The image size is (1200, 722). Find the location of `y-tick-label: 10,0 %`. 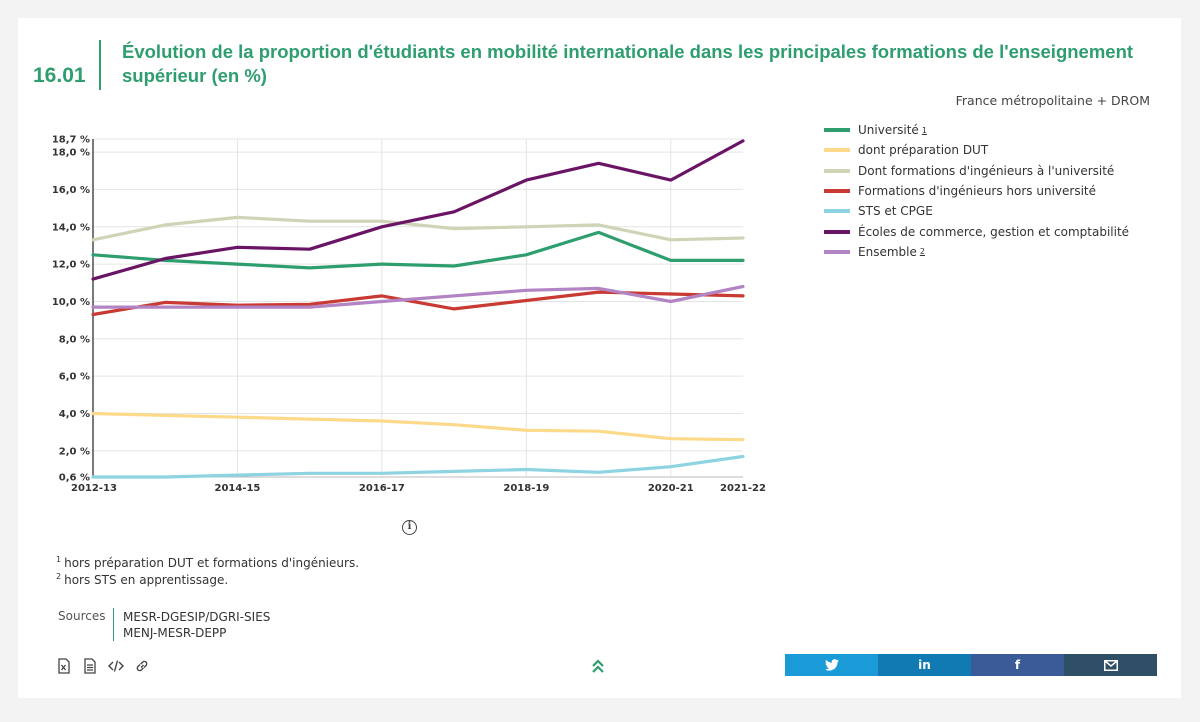

y-tick-label: 10,0 % is located at coordinates (71, 302).